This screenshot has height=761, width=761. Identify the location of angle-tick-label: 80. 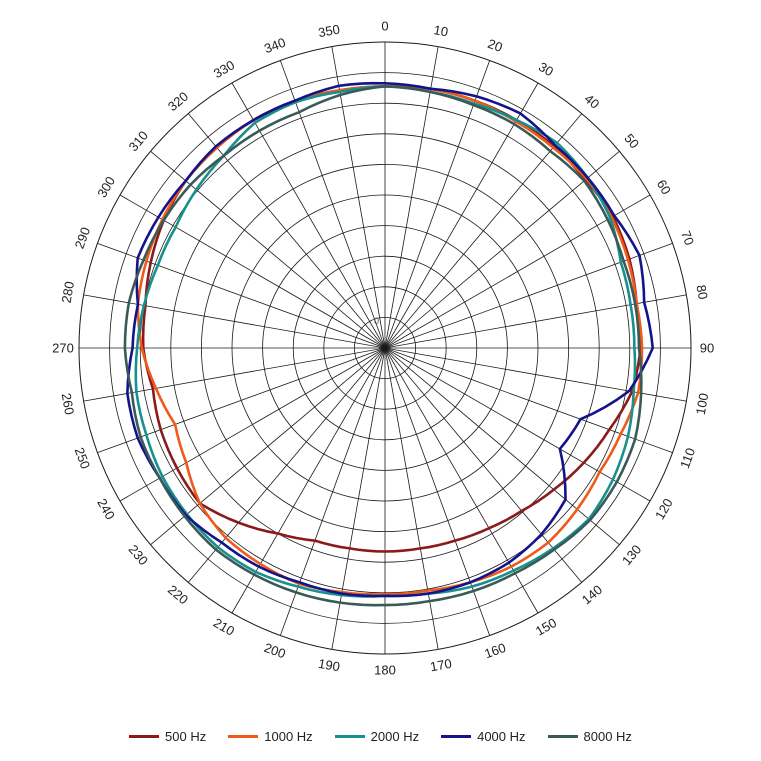
(701, 292).